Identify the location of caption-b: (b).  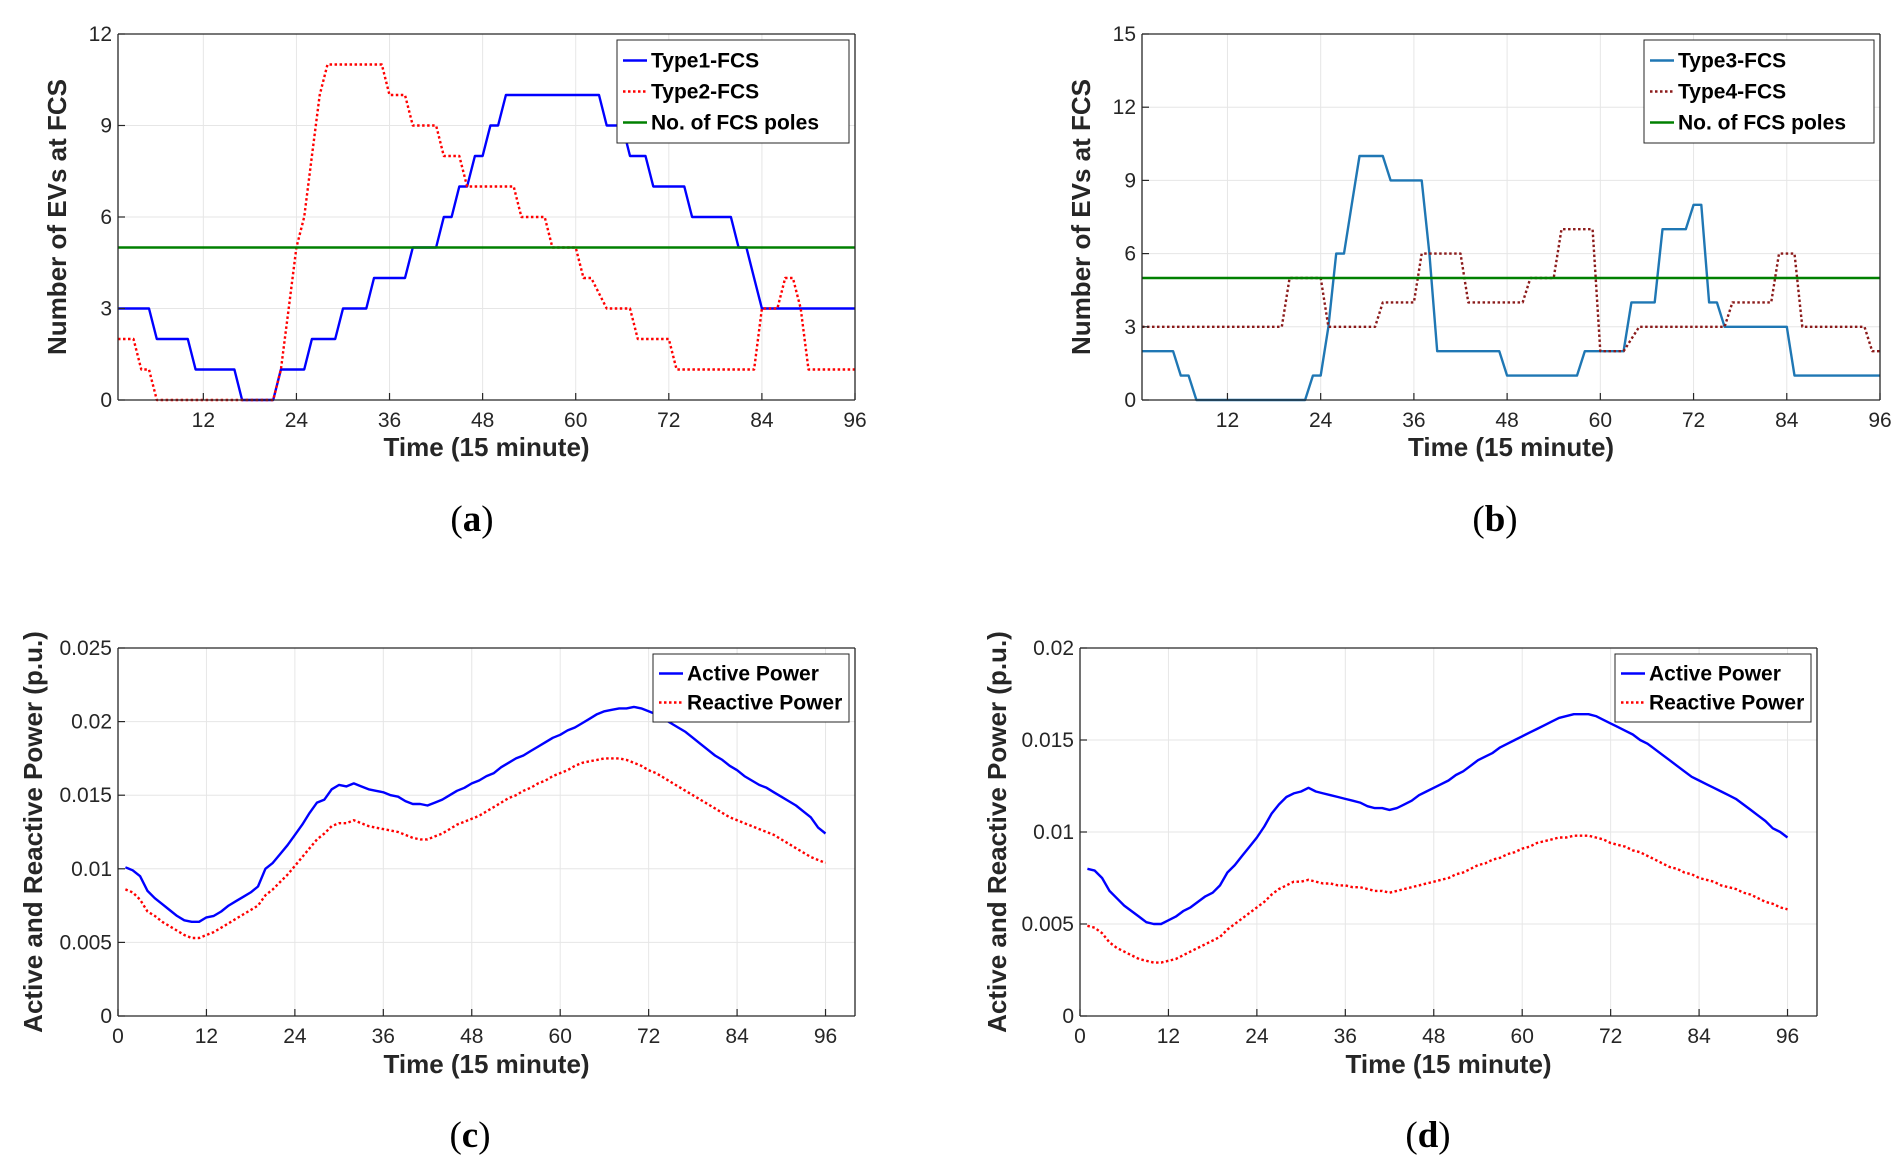
(1494, 519).